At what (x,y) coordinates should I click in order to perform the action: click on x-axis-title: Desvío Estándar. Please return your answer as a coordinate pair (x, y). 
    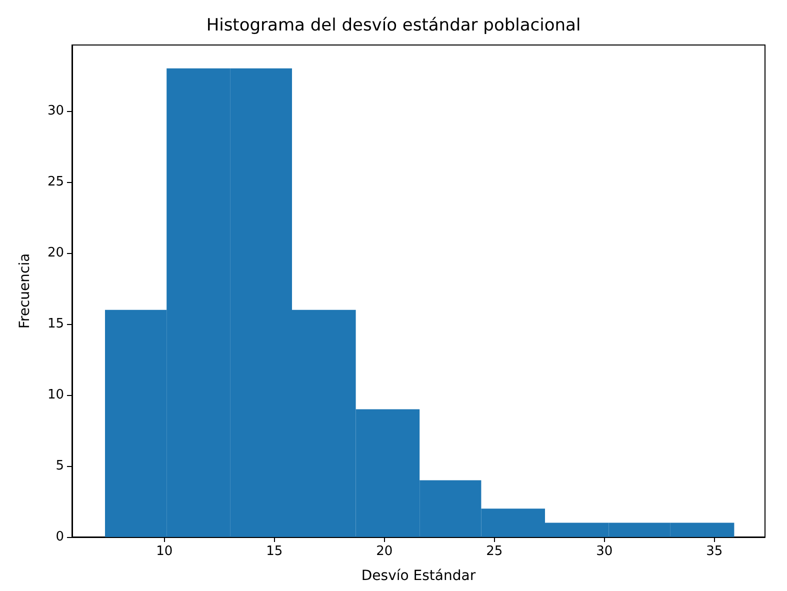
    Looking at the image, I should click on (418, 576).